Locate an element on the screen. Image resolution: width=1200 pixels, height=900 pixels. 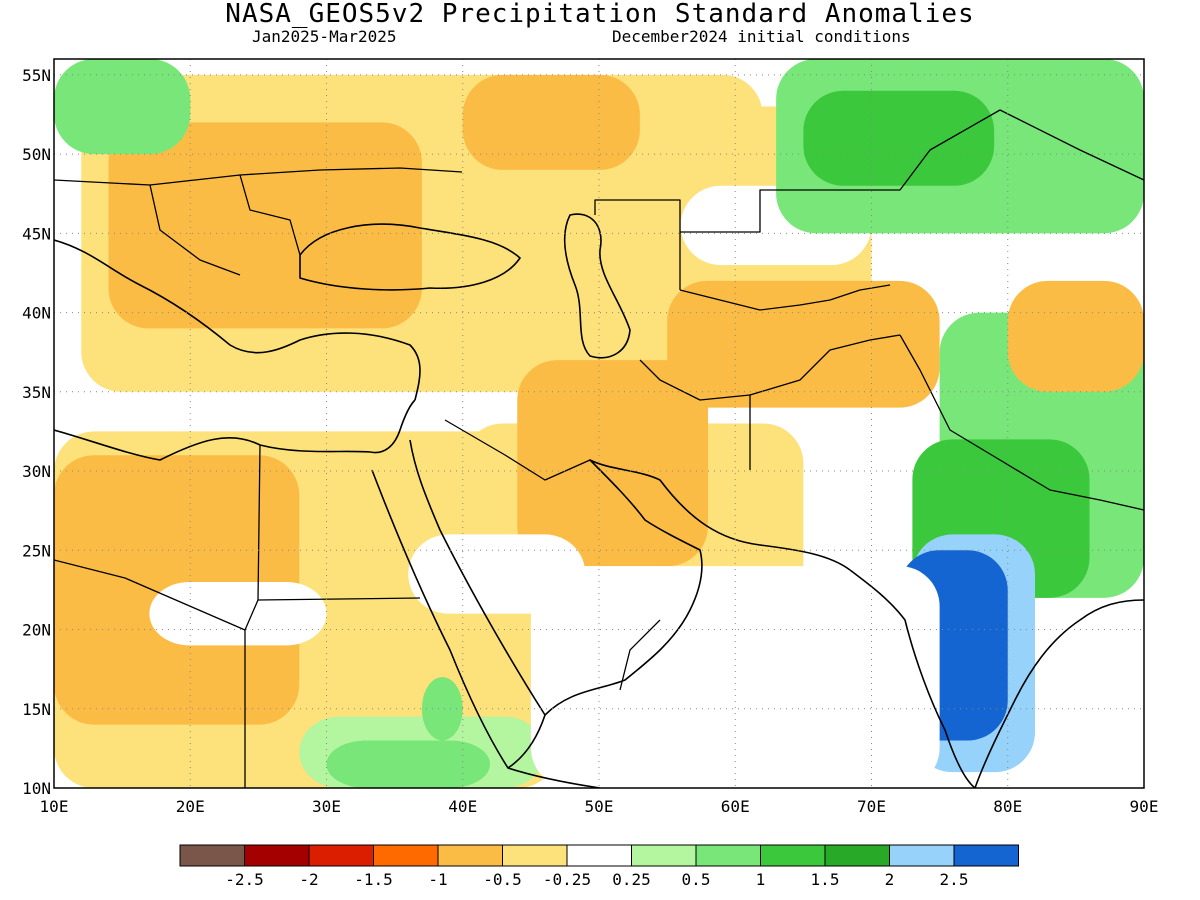
legend-label: -2 is located at coordinates (308, 879).